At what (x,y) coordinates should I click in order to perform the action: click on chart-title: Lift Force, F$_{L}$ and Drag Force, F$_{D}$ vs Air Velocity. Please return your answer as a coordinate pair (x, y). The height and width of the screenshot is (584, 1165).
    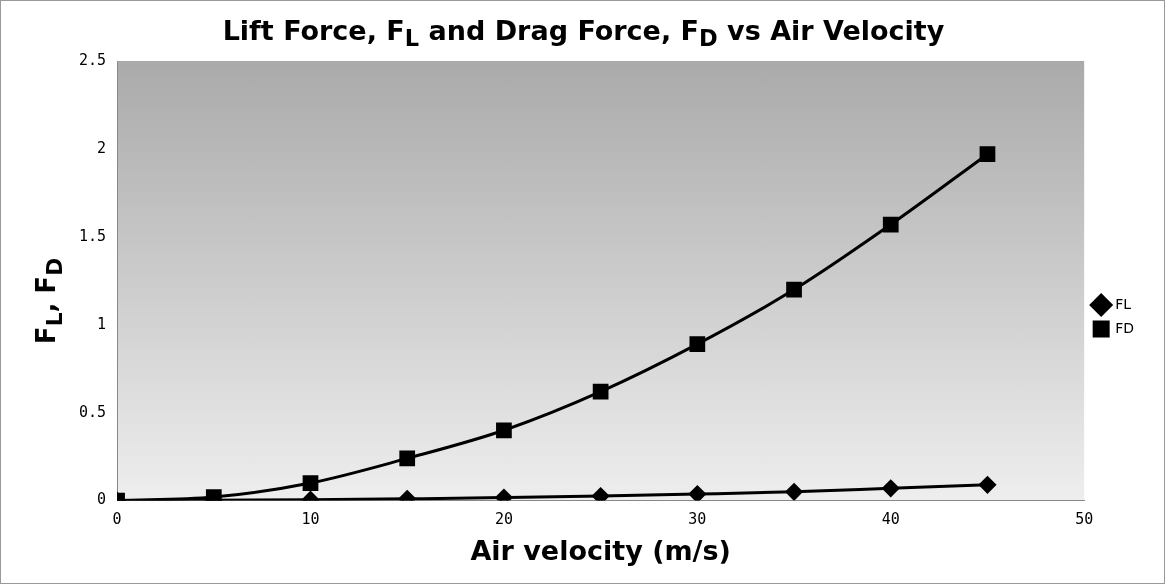
    Looking at the image, I should click on (583, 33).